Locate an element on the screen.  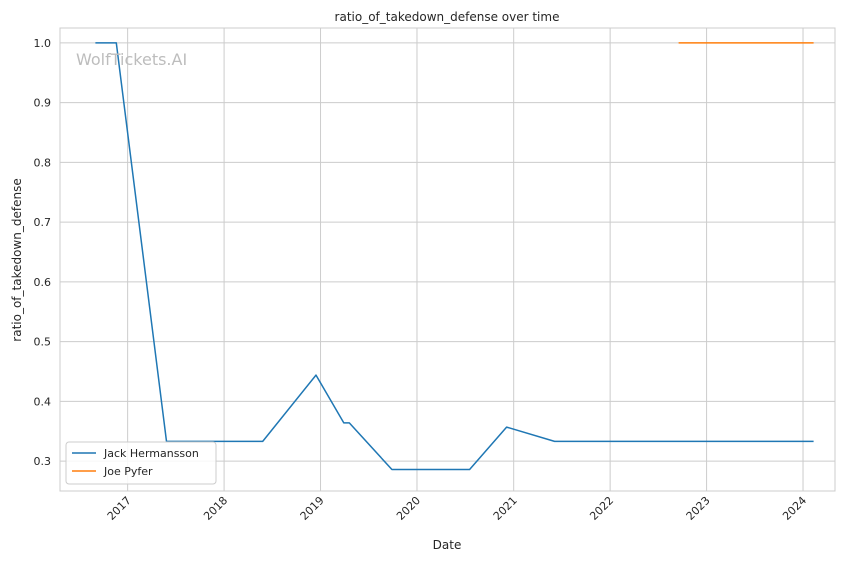
y-tick-label: 0.6 is located at coordinates (43, 282).